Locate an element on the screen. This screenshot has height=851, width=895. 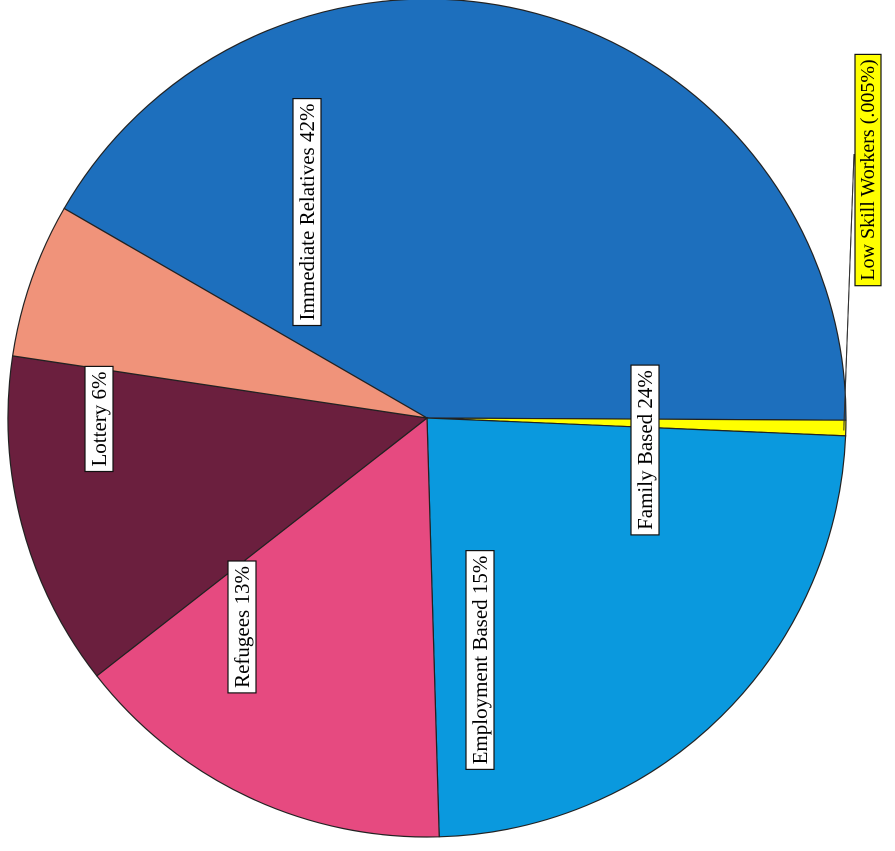
slice-label: Family Based 24% is located at coordinates (645, 450).